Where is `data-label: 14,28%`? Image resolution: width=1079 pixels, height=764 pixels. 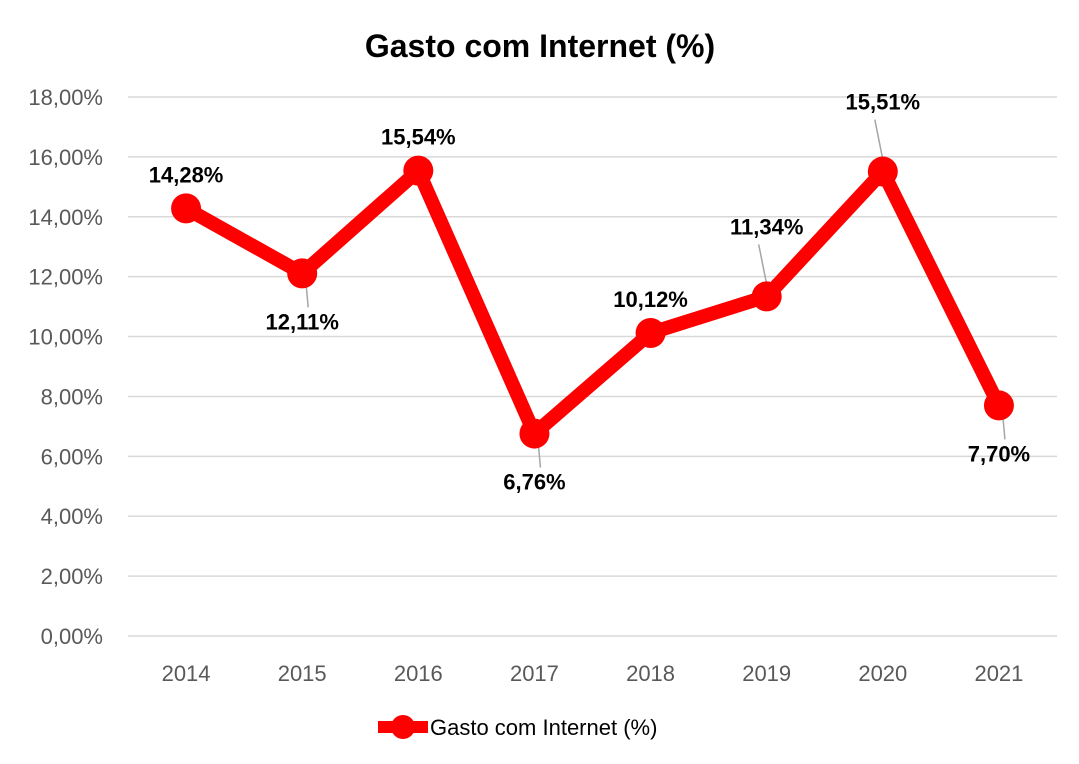
data-label: 14,28% is located at coordinates (186, 174).